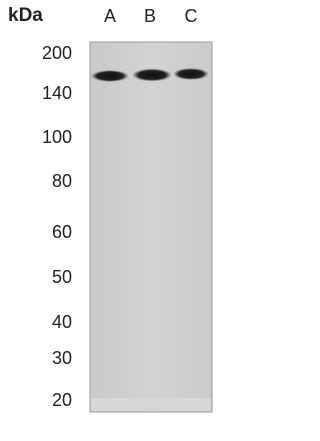 This screenshot has height=441, width=320. What do you see at coordinates (57, 137) in the screenshot?
I see `marker-label: 100` at bounding box center [57, 137].